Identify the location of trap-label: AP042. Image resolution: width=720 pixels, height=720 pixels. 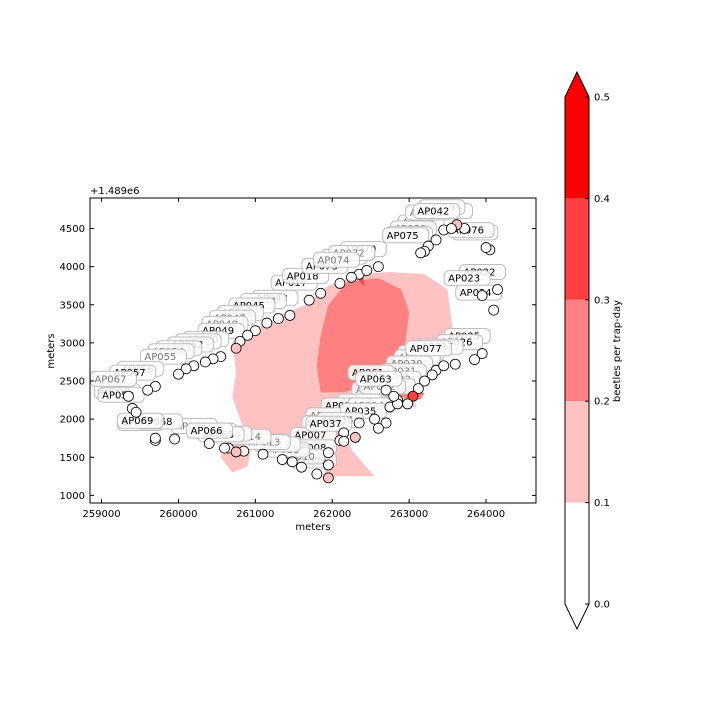
(433, 212).